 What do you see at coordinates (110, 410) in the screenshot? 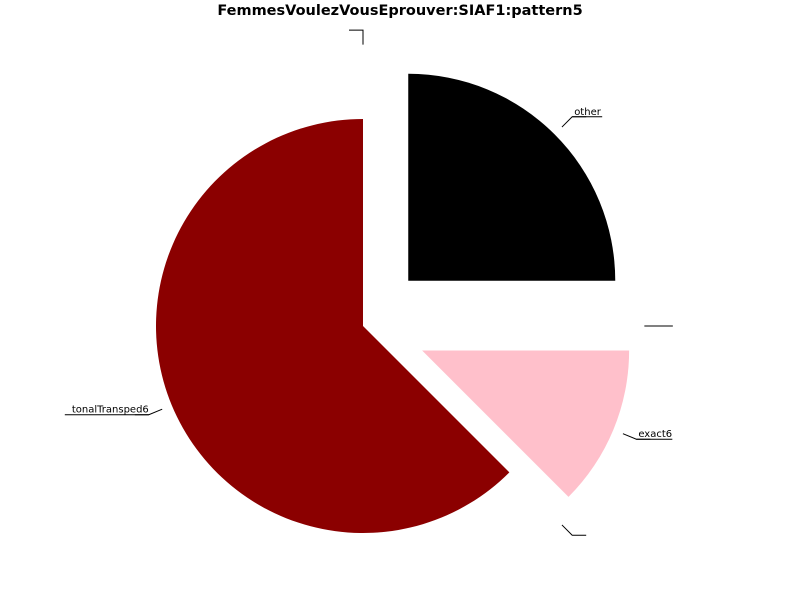
I see `slice-label-tonalTransped6: tonalTransped6` at bounding box center [110, 410].